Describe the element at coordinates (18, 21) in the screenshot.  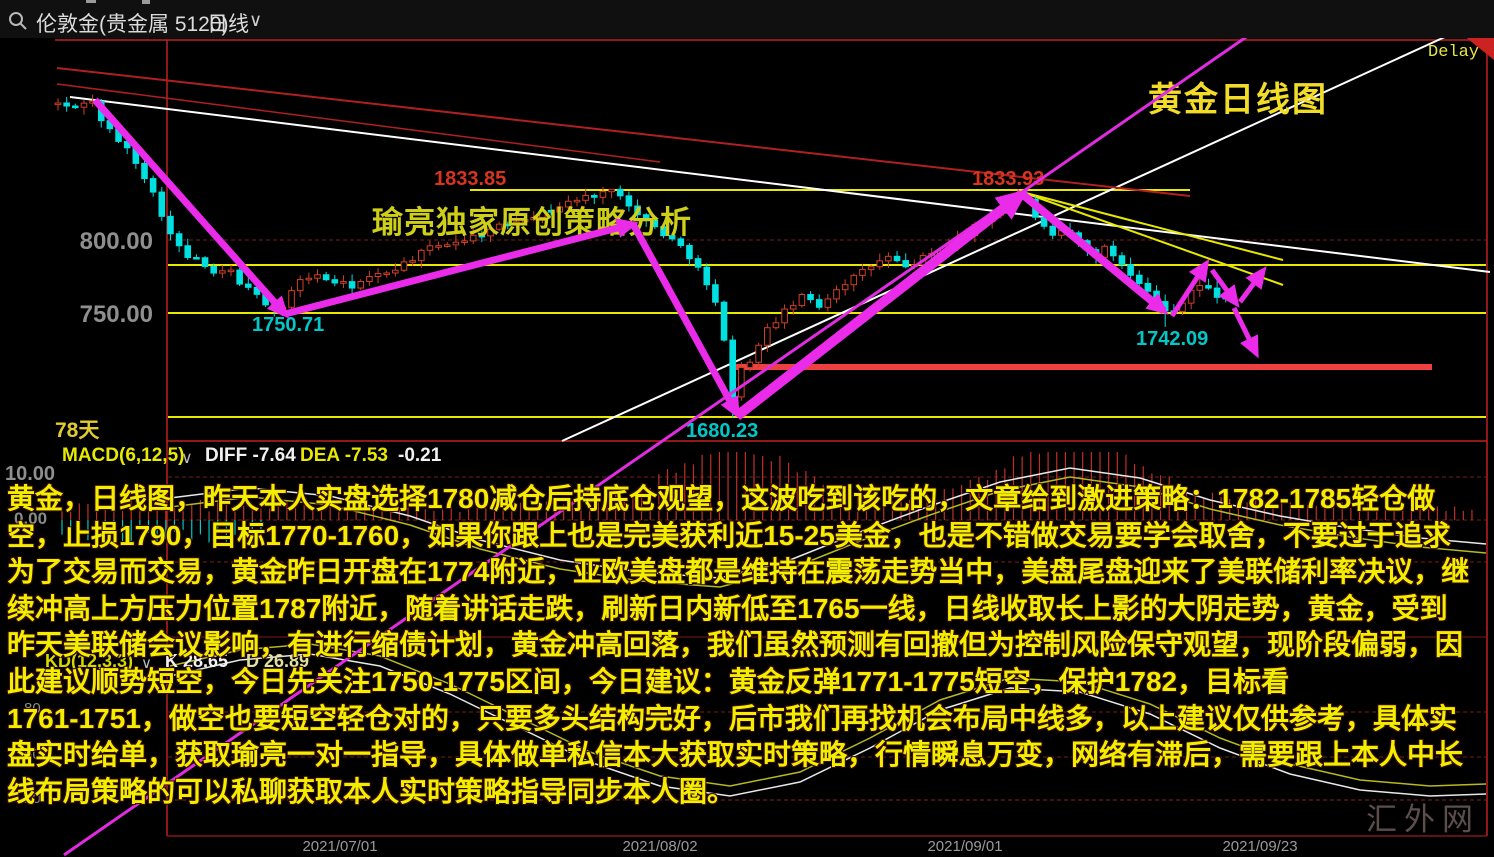
I see `instrument-search-icon` at that location.